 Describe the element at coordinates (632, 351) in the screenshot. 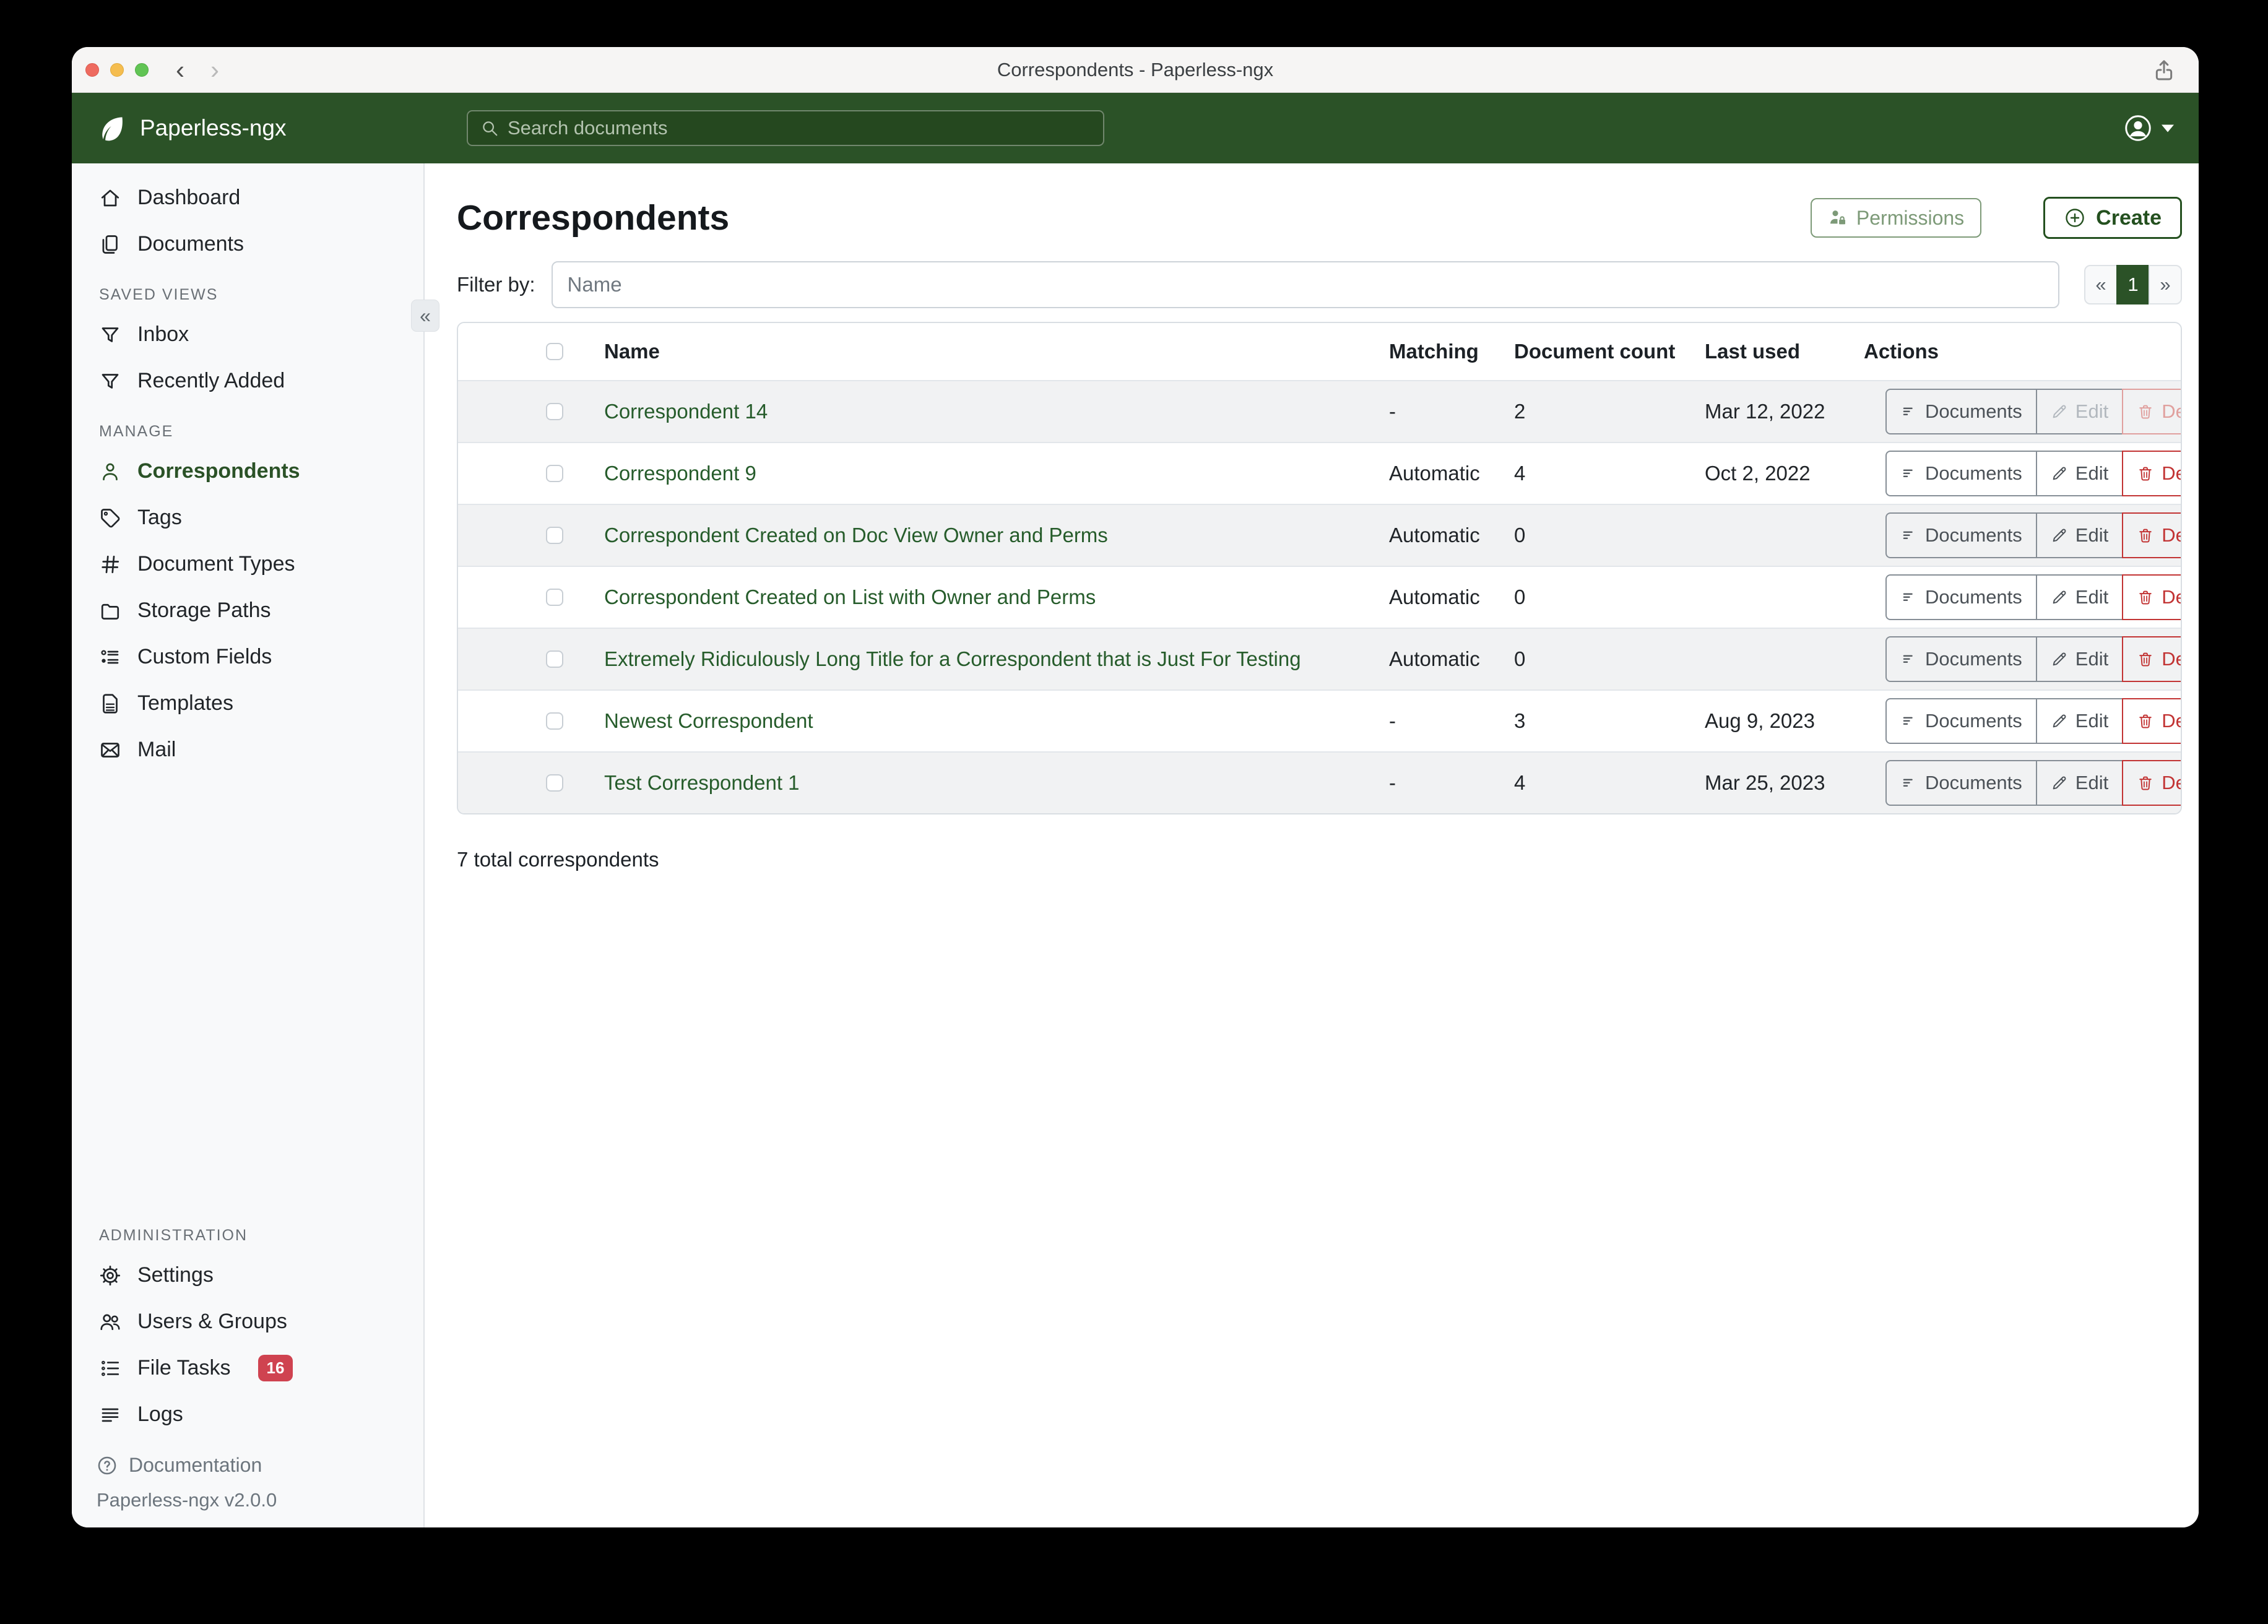

I see `header-name: Name` at that location.